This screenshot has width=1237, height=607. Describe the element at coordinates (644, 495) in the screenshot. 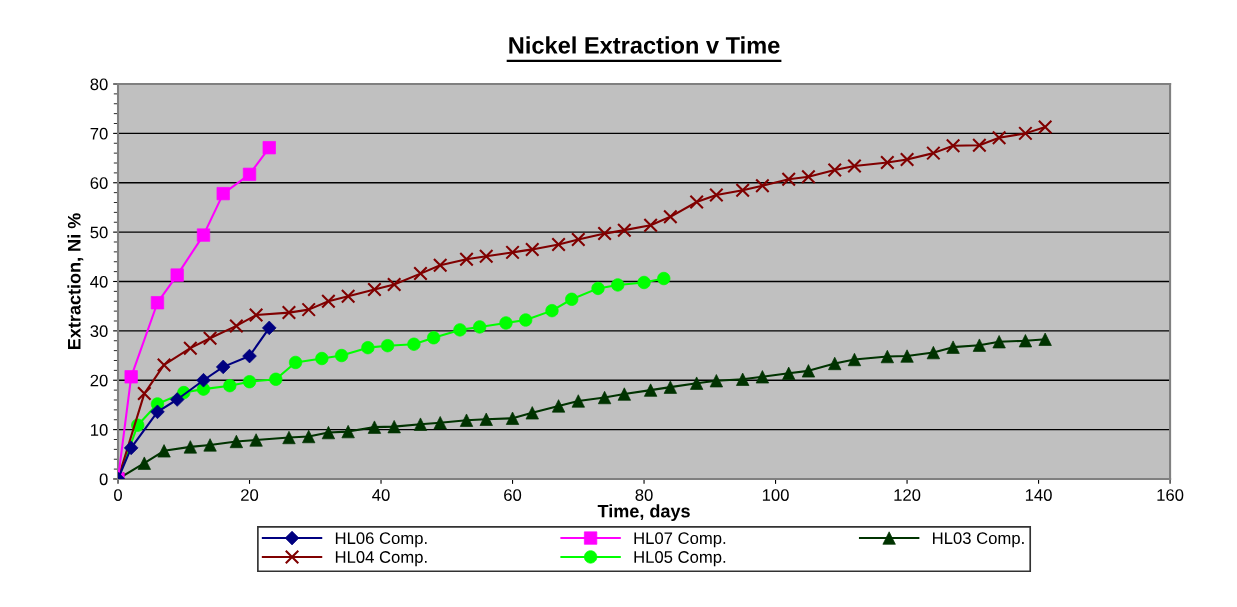

I see `x-tick-label: 80` at that location.